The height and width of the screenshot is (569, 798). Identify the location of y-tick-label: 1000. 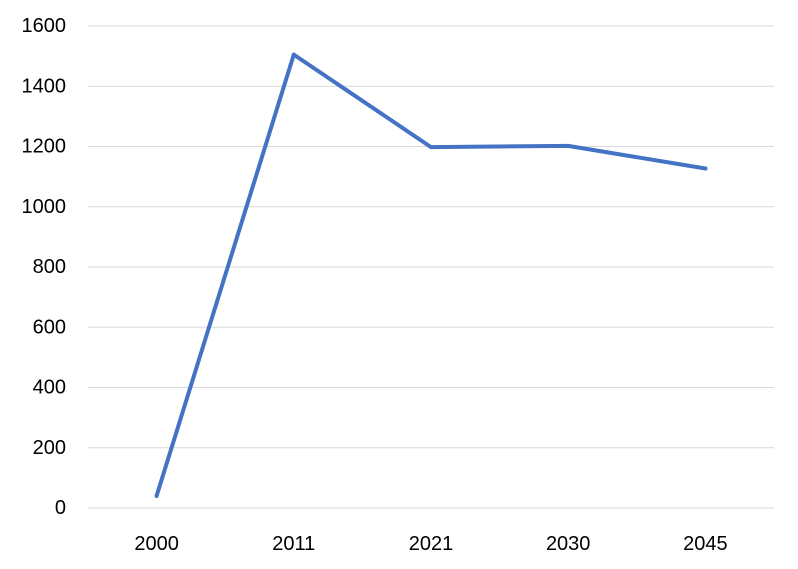
(44, 207).